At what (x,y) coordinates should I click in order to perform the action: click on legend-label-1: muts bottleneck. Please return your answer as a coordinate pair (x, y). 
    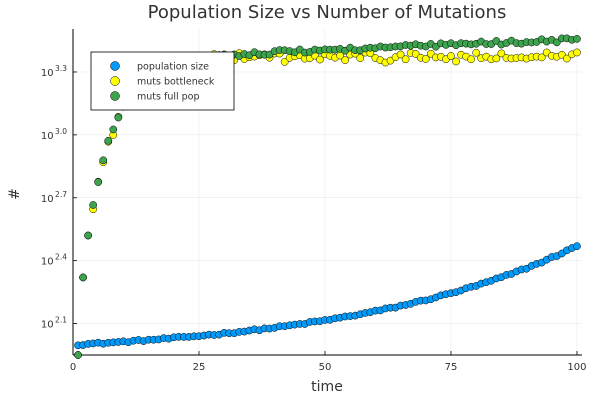
    Looking at the image, I should click on (176, 82).